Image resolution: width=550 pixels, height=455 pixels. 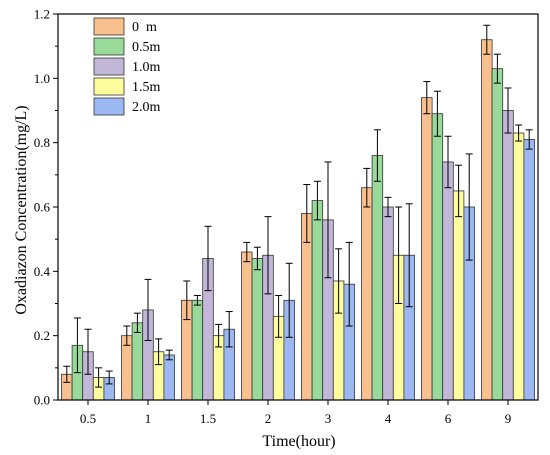 I want to click on x-tick-label: 0.5, so click(x=88, y=418).